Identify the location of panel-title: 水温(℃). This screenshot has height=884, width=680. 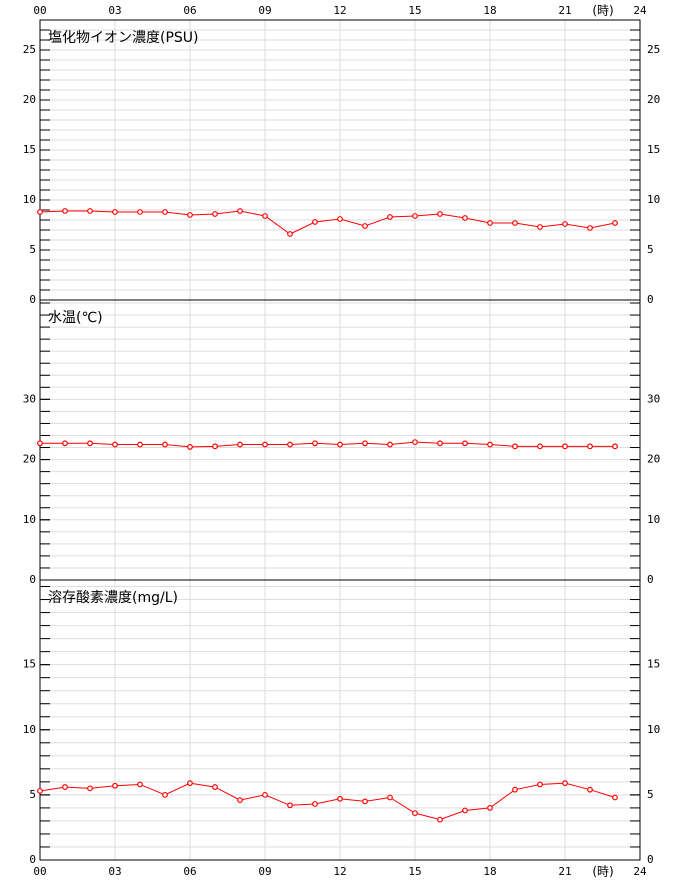
(75, 318).